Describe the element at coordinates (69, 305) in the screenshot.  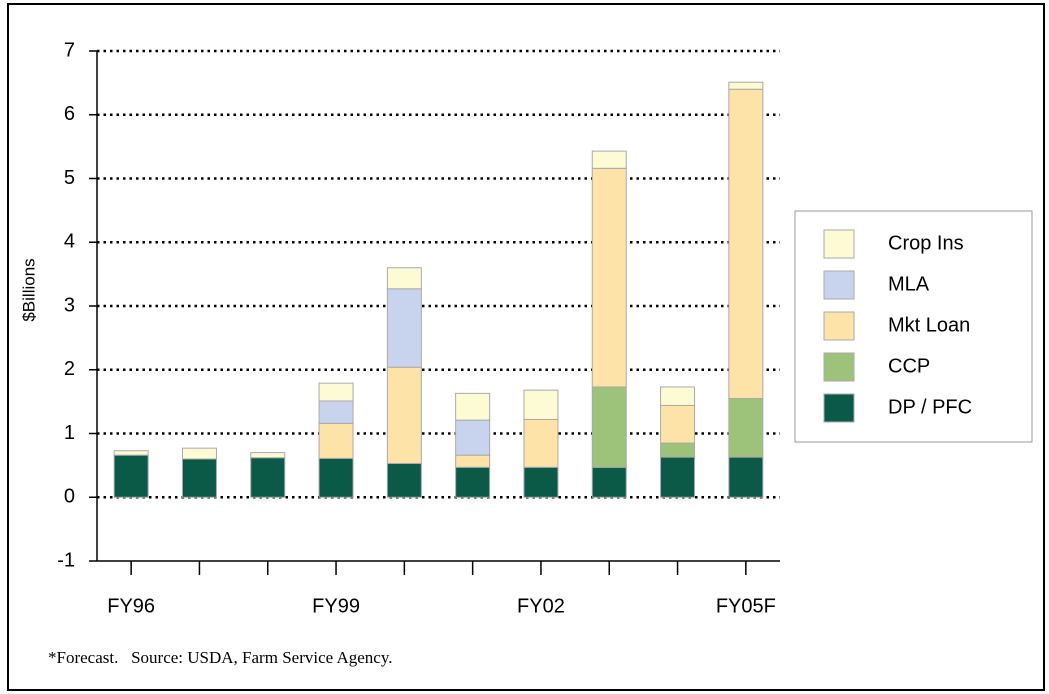
I see `y-tick-label: 3` at that location.